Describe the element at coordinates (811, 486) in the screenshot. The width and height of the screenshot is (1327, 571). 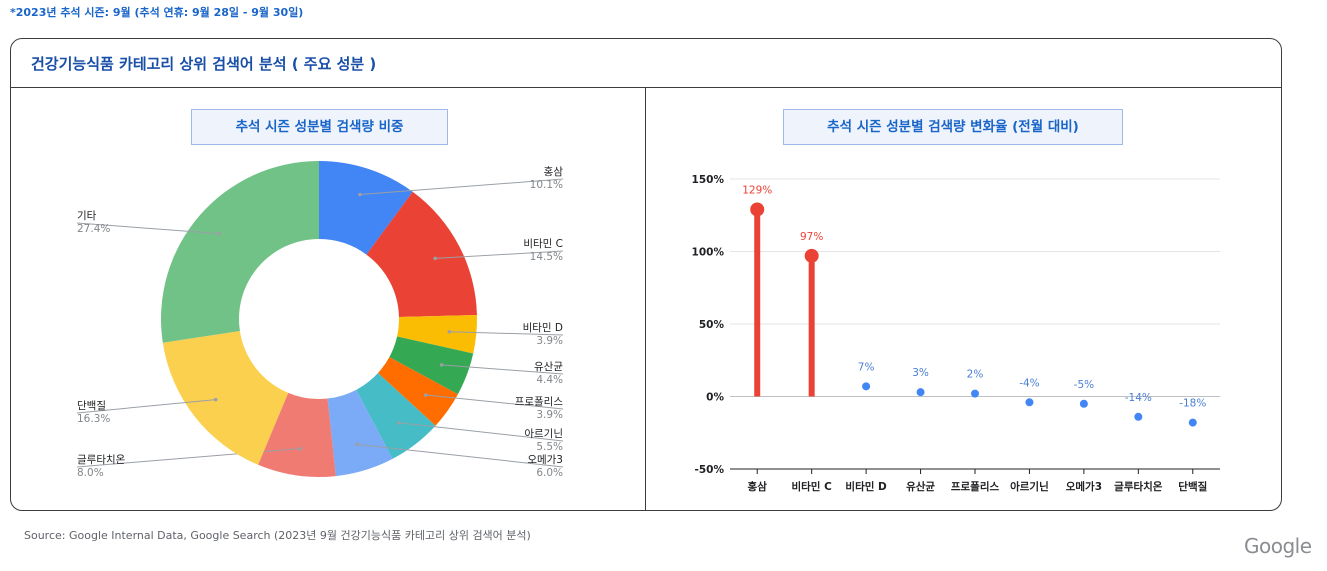
I see `x-tick-label: 비타민 C` at that location.